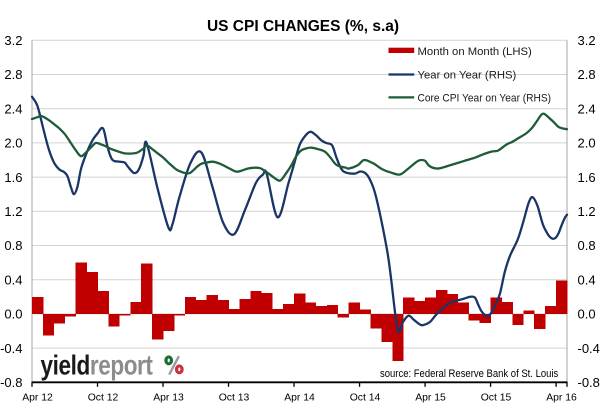 The width and height of the screenshot is (607, 414). I want to click on svg-text: Apr 14, so click(299, 397).